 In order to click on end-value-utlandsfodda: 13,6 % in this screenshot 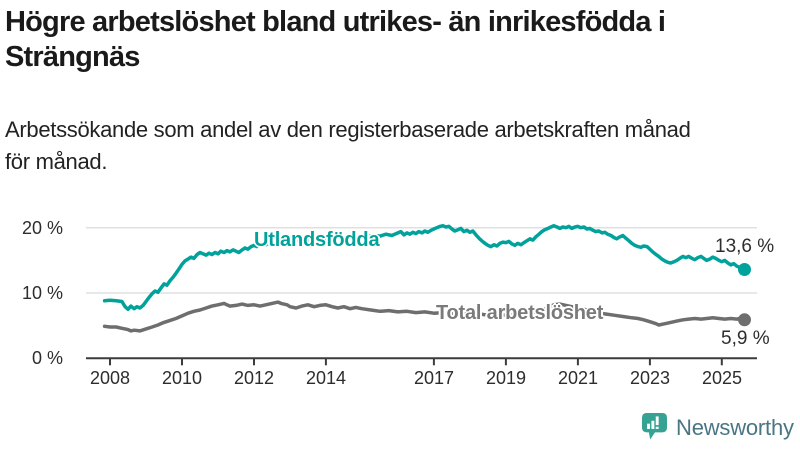, I will do `click(745, 246)`.